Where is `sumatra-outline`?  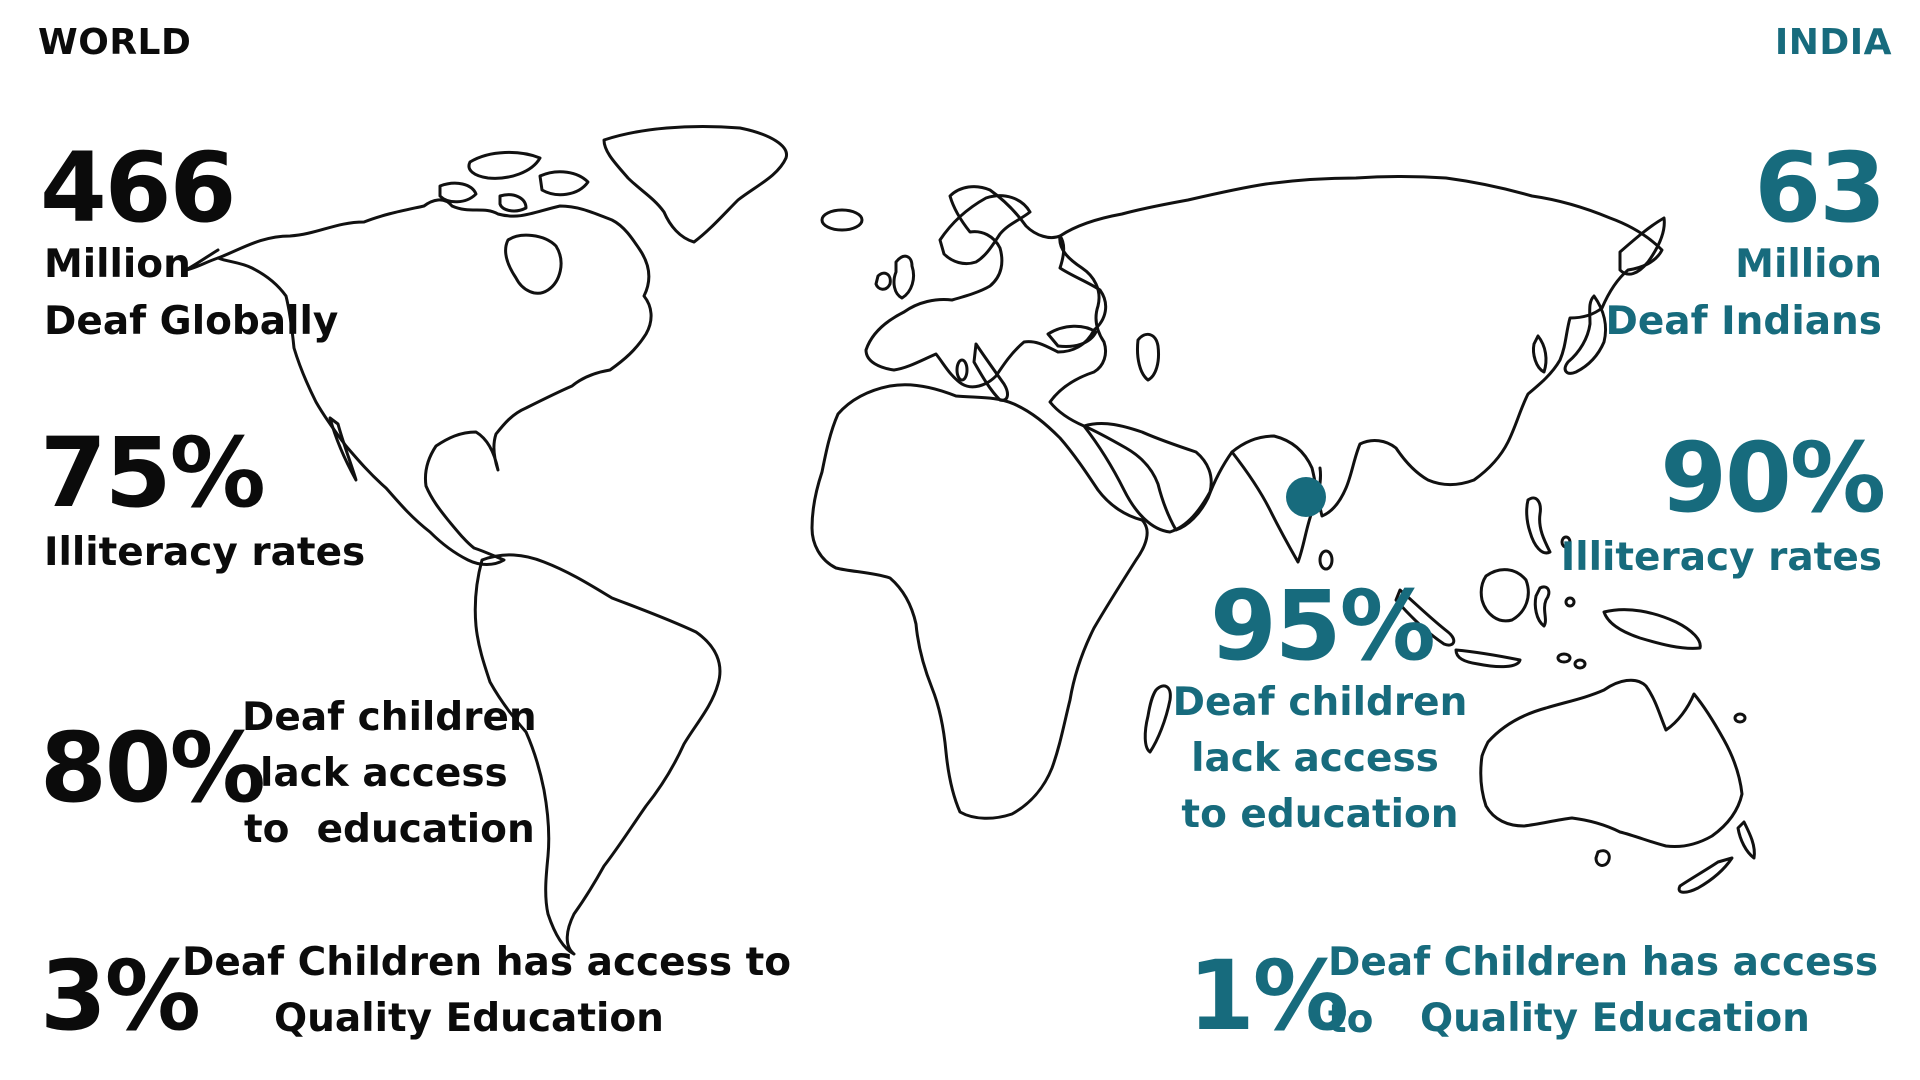 sumatra-outline is located at coordinates (1425, 617).